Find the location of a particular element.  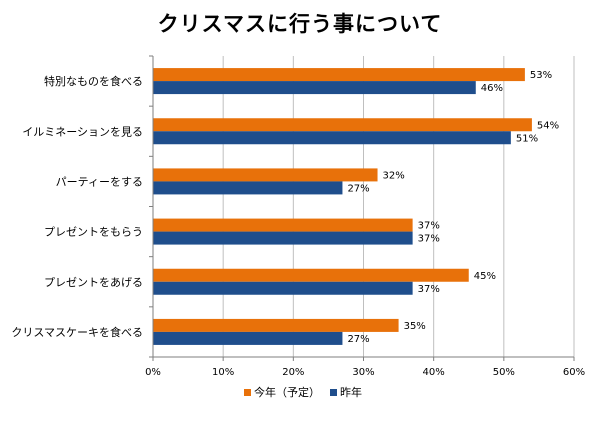

data-label: 54% is located at coordinates (548, 125).